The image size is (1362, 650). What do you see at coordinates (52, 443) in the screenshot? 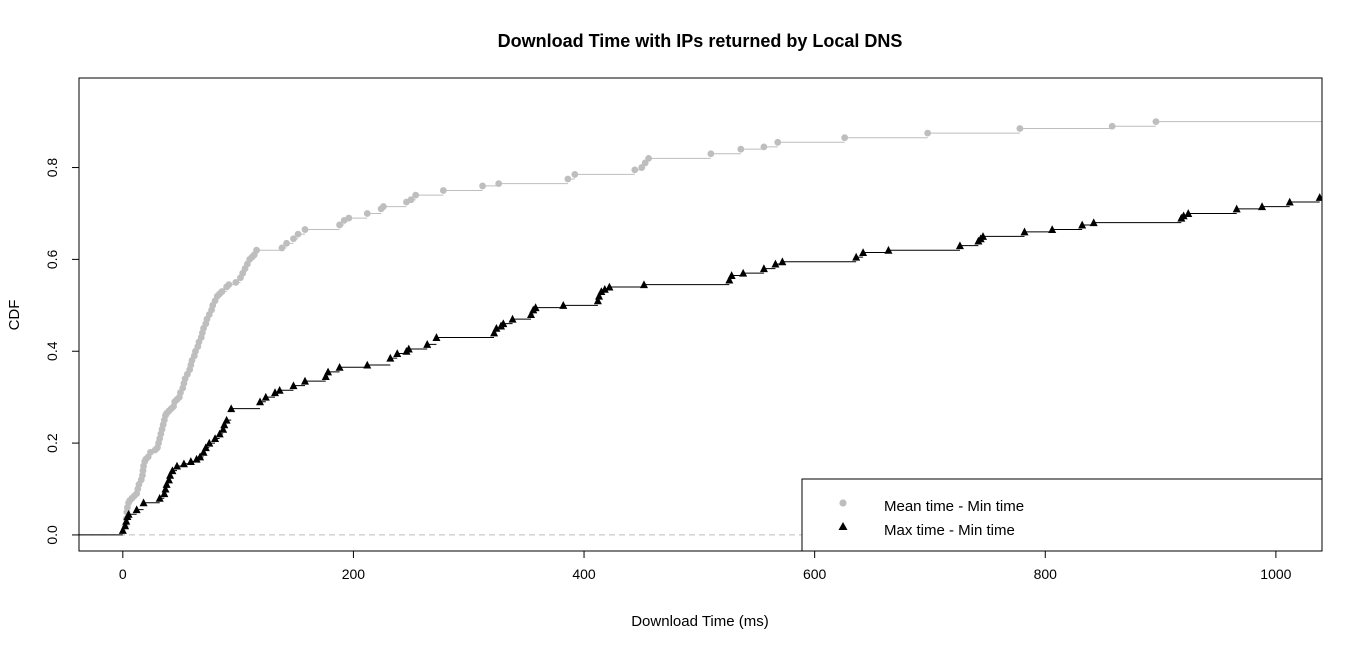
I see `y-tick-label: 0.2` at bounding box center [52, 443].